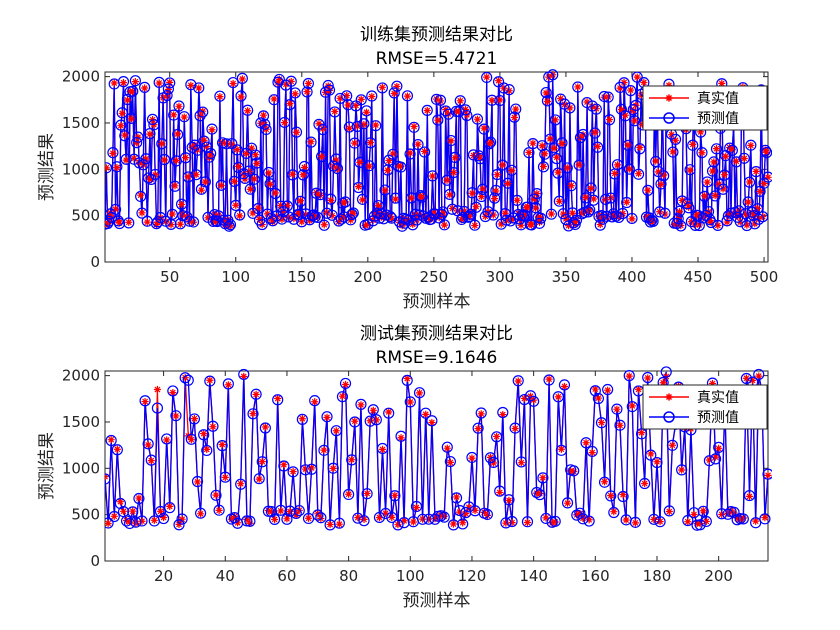 This screenshot has height=630, width=840. What do you see at coordinates (566, 277) in the screenshot?
I see `x-tick-label: 350` at bounding box center [566, 277].